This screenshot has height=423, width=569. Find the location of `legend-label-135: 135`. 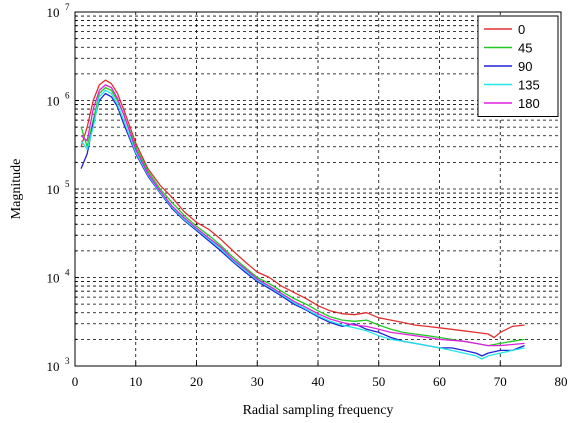

legend-label-135: 135 is located at coordinates (529, 85).